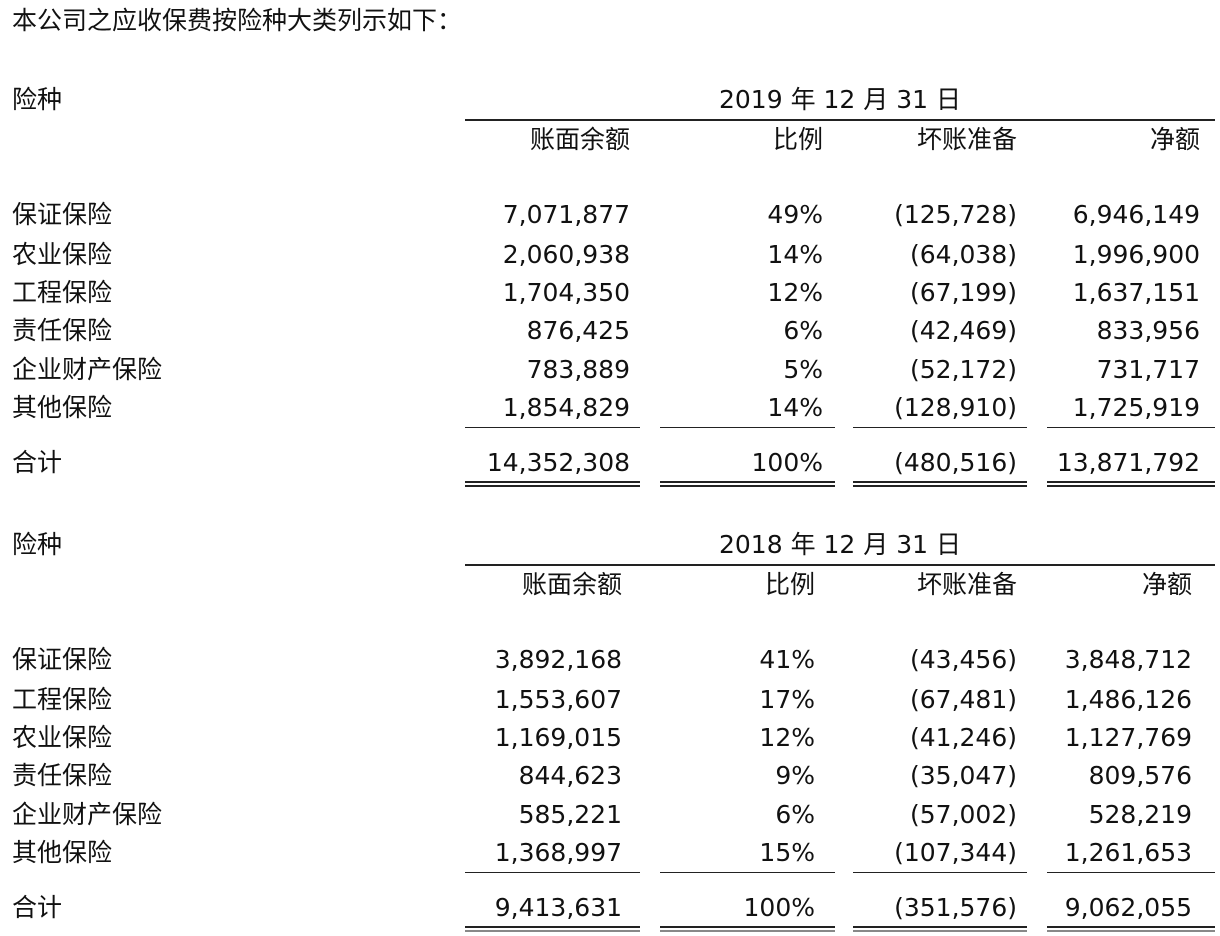  What do you see at coordinates (1128, 659) in the screenshot?
I see `cell: 3,848,712` at bounding box center [1128, 659].